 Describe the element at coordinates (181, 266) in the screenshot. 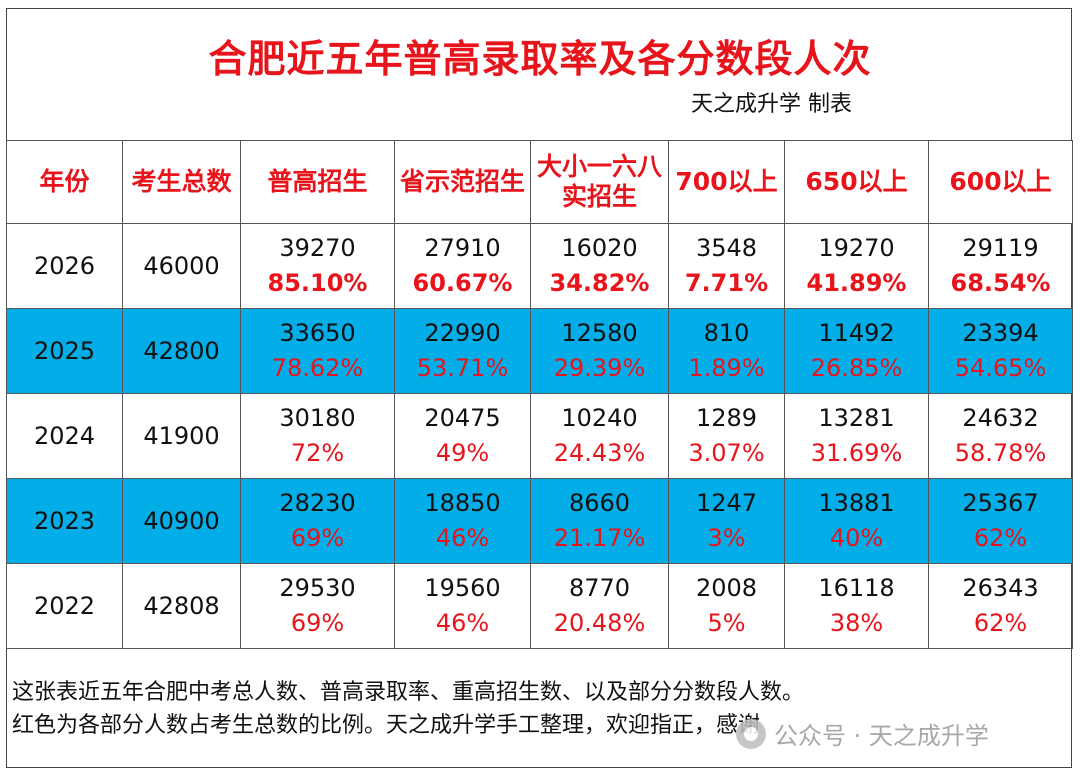

I see `cell-total: 46000` at that location.